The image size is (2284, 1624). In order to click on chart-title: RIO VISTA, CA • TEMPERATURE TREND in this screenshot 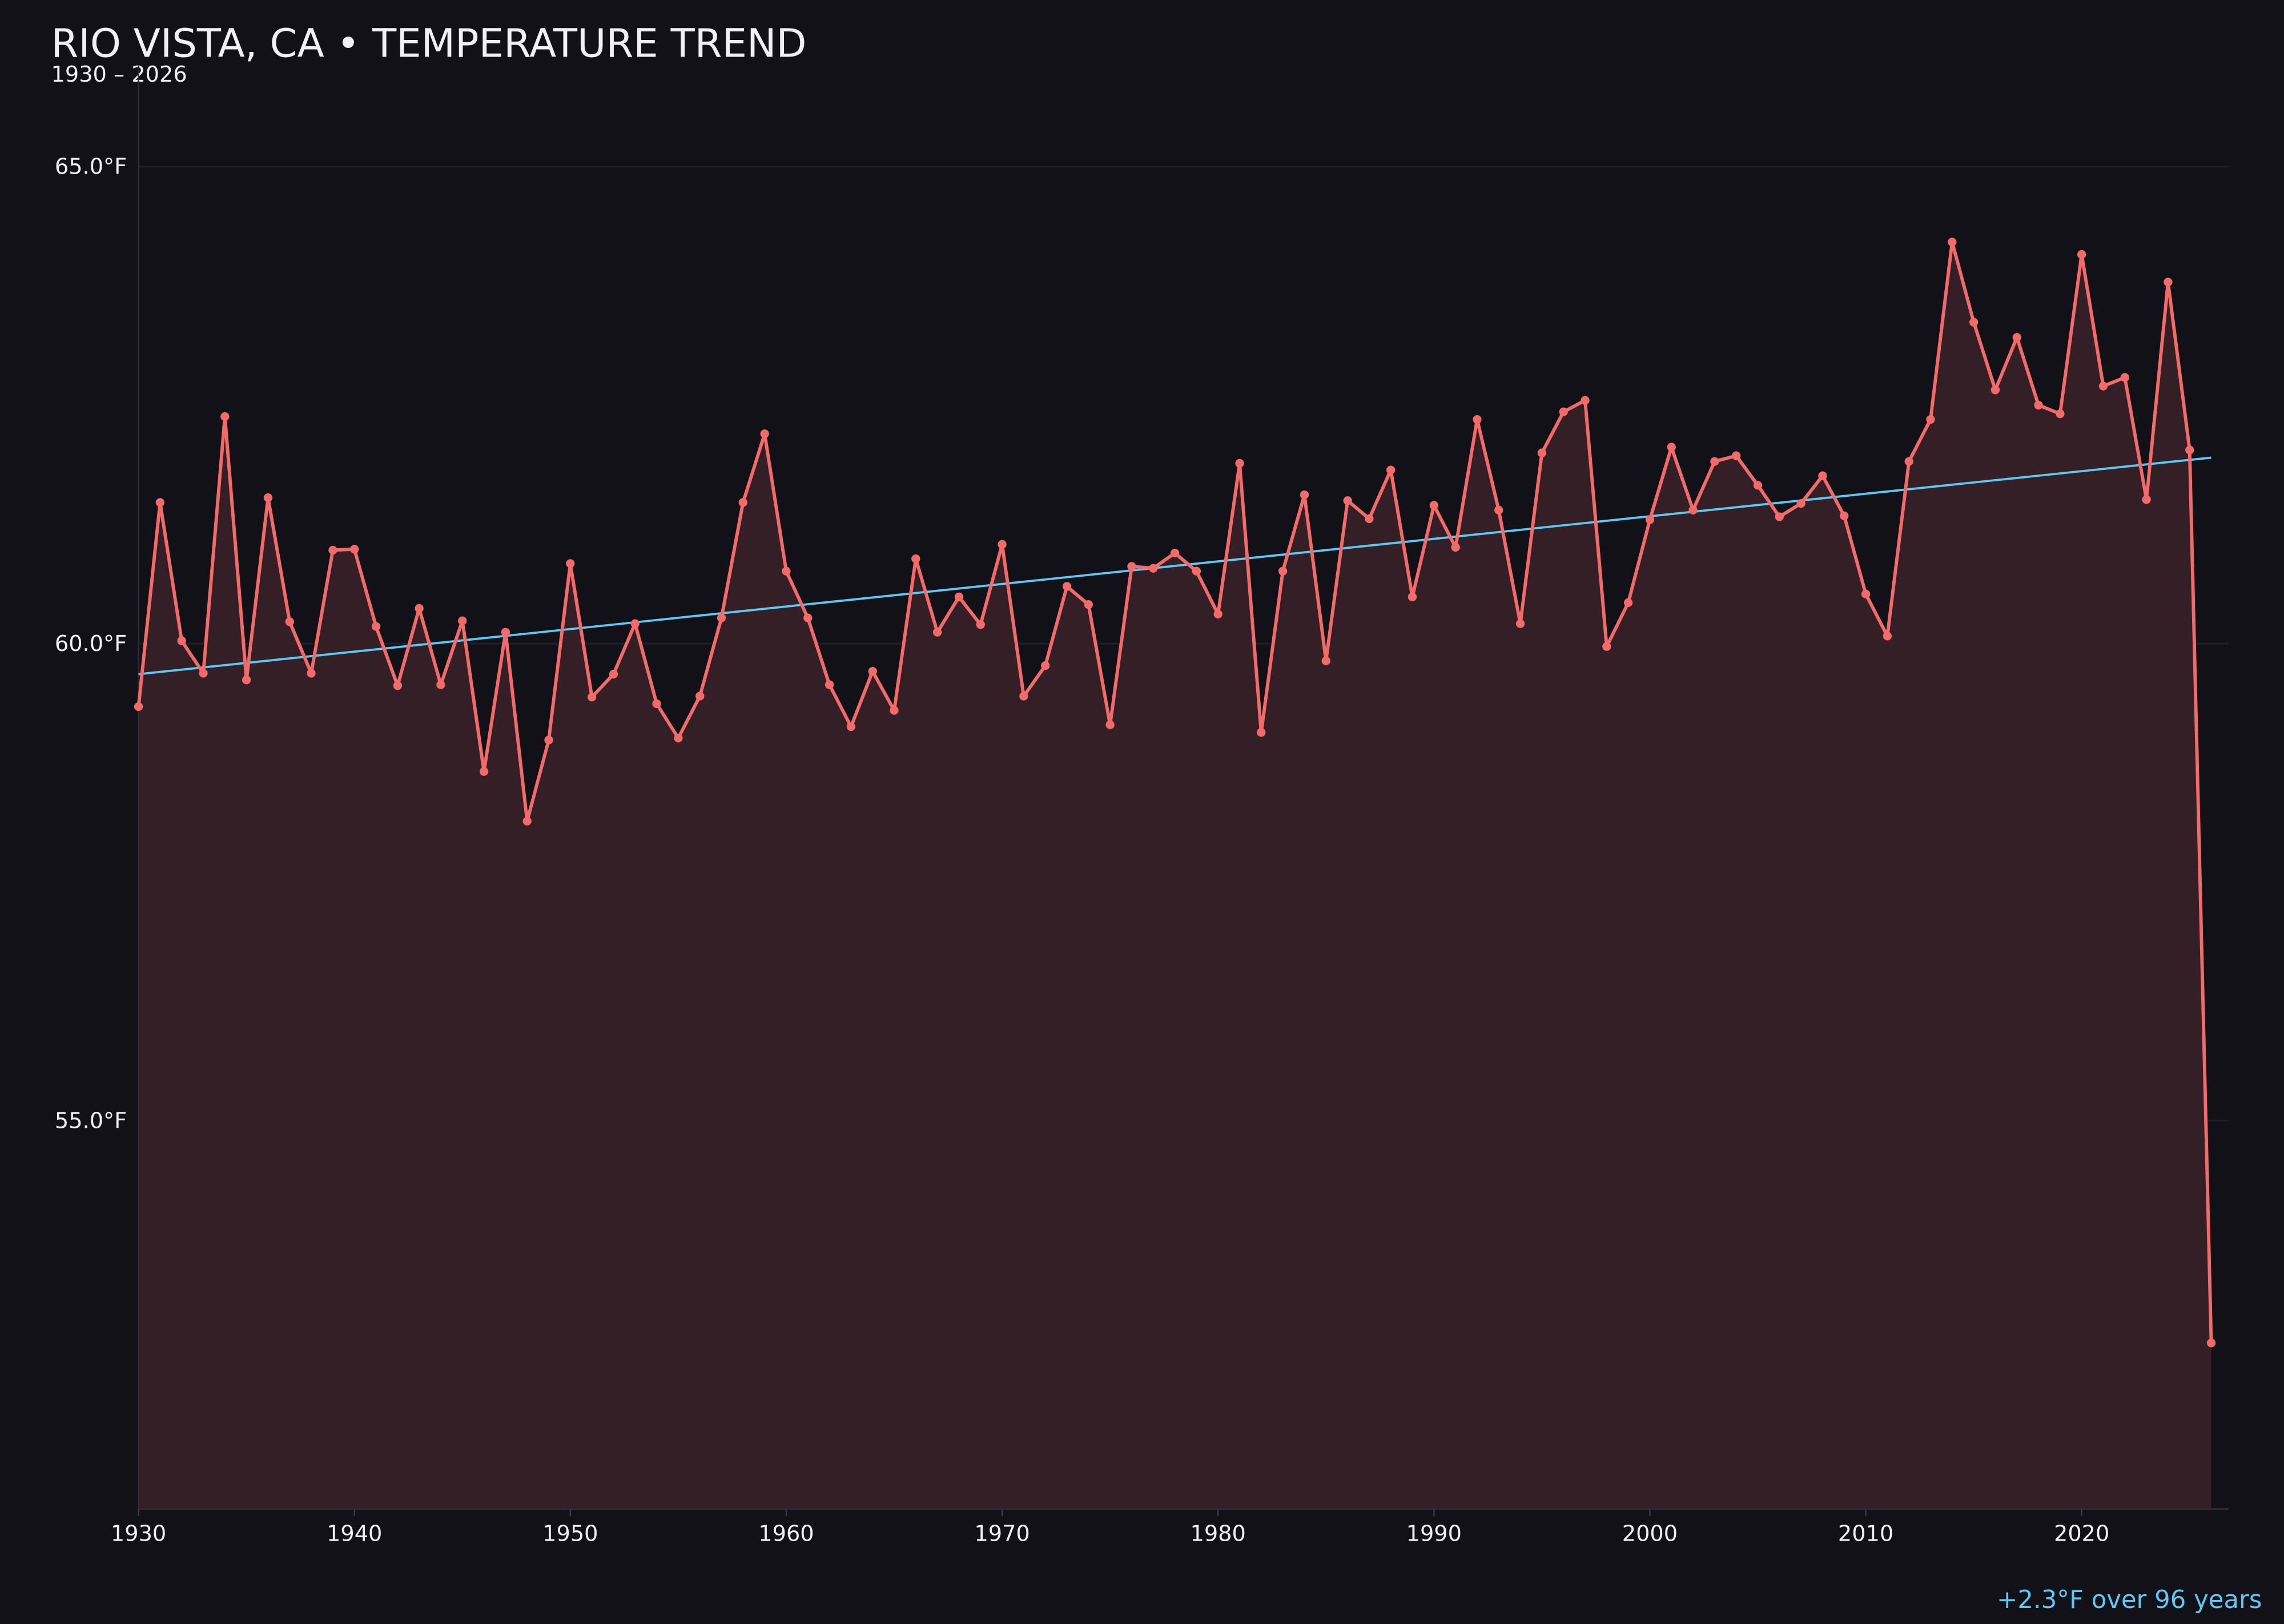, I will do `click(429, 43)`.